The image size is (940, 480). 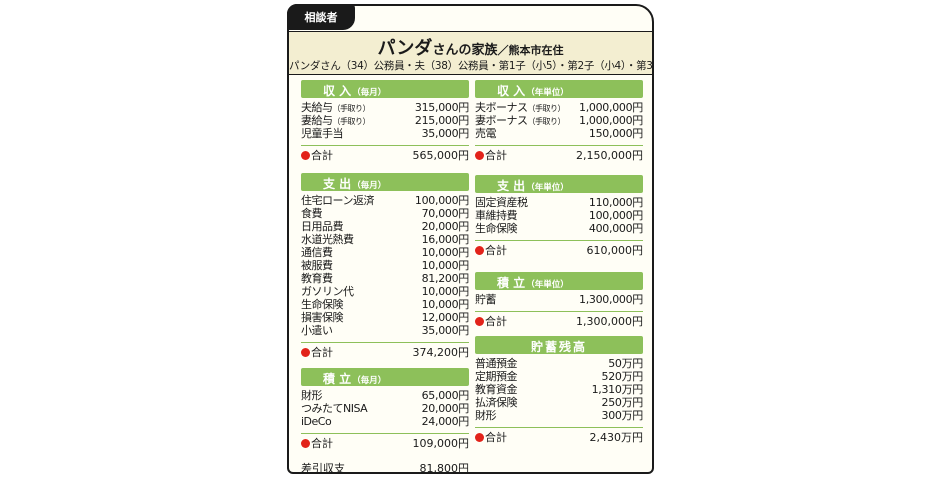 I want to click on saving-yearly-section: 積 立（年単位） 貯蓄 1,300,000円 合計 1,300,000円, so click(x=559, y=300).